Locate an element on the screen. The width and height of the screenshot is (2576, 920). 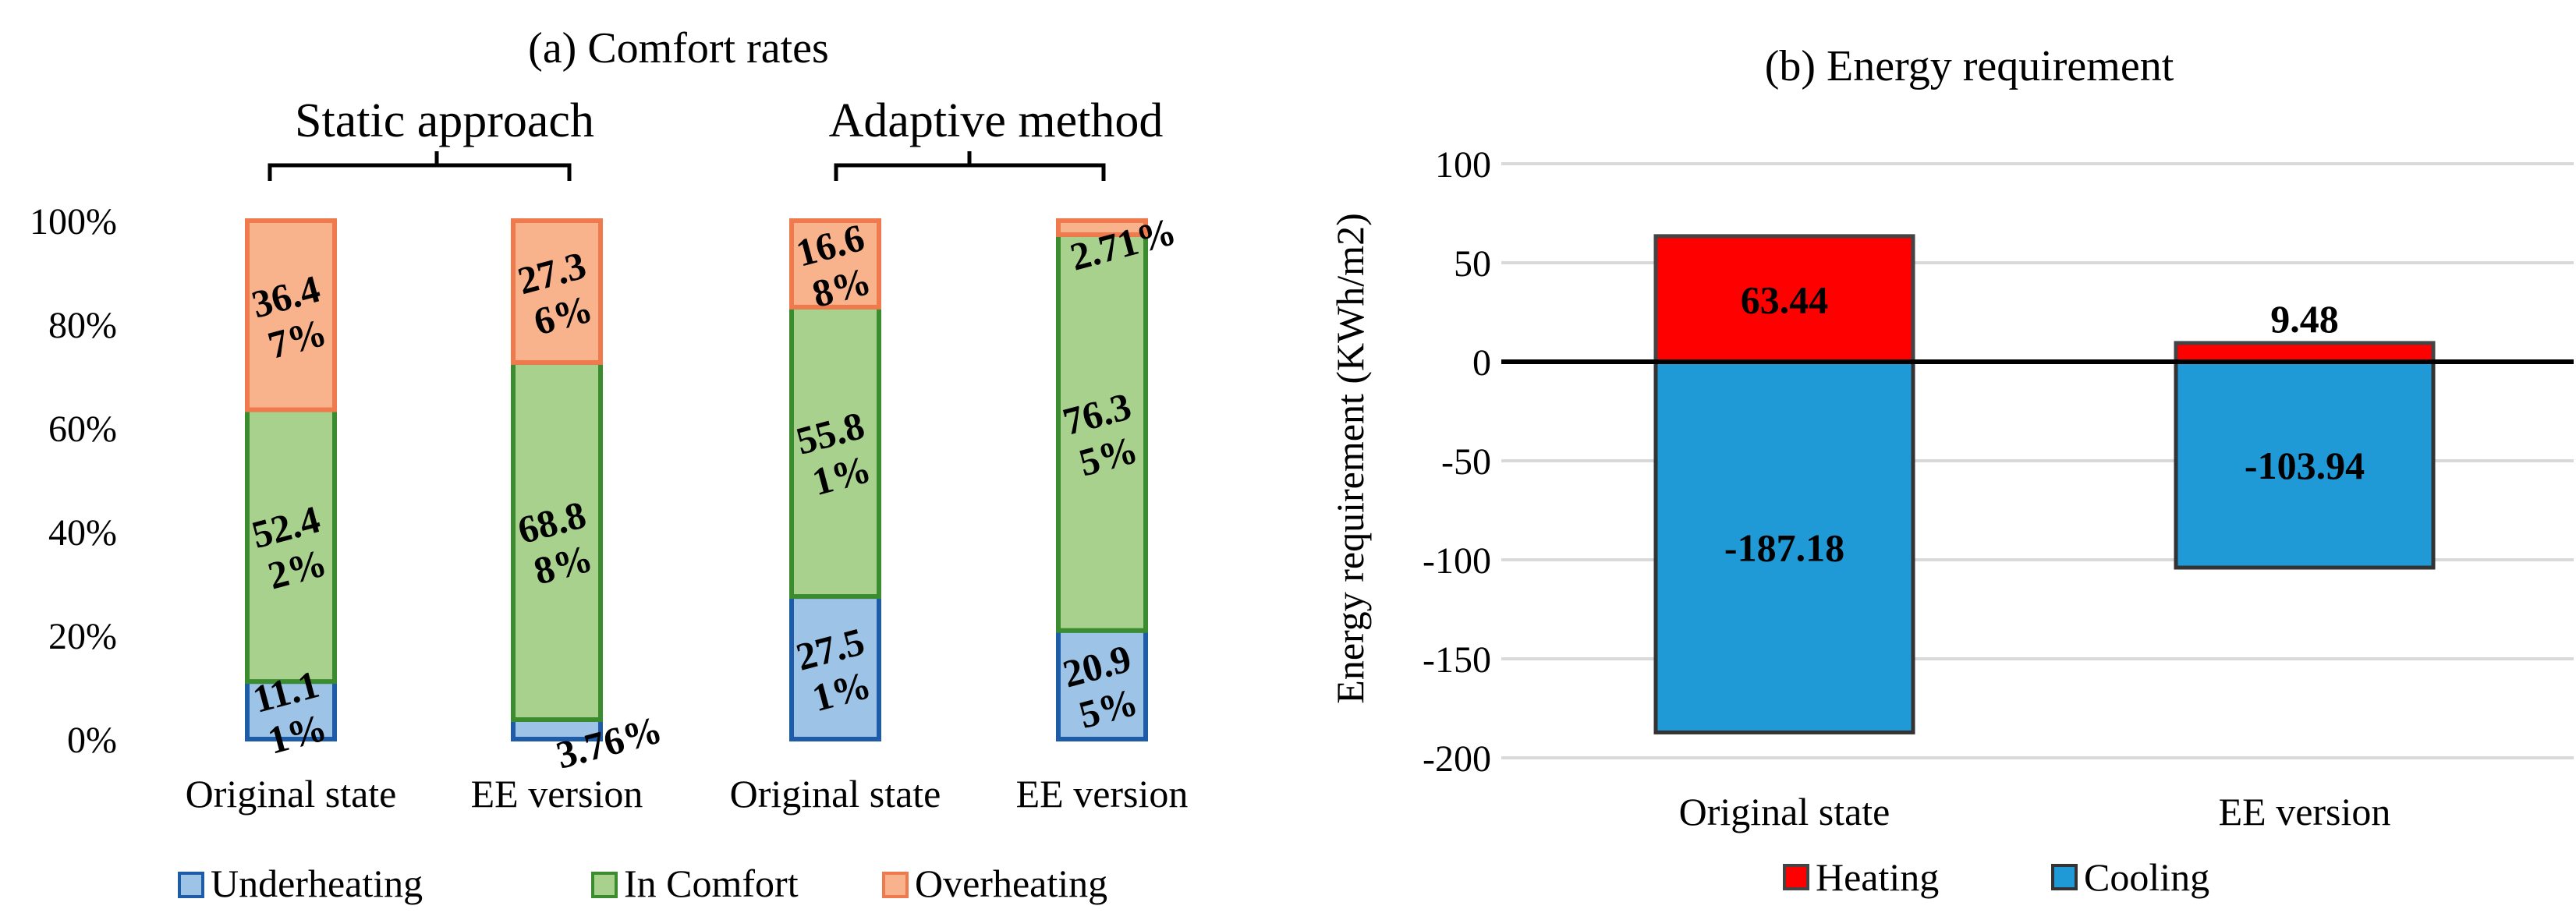
legend: Heating Cooling is located at coordinates (1996, 877).